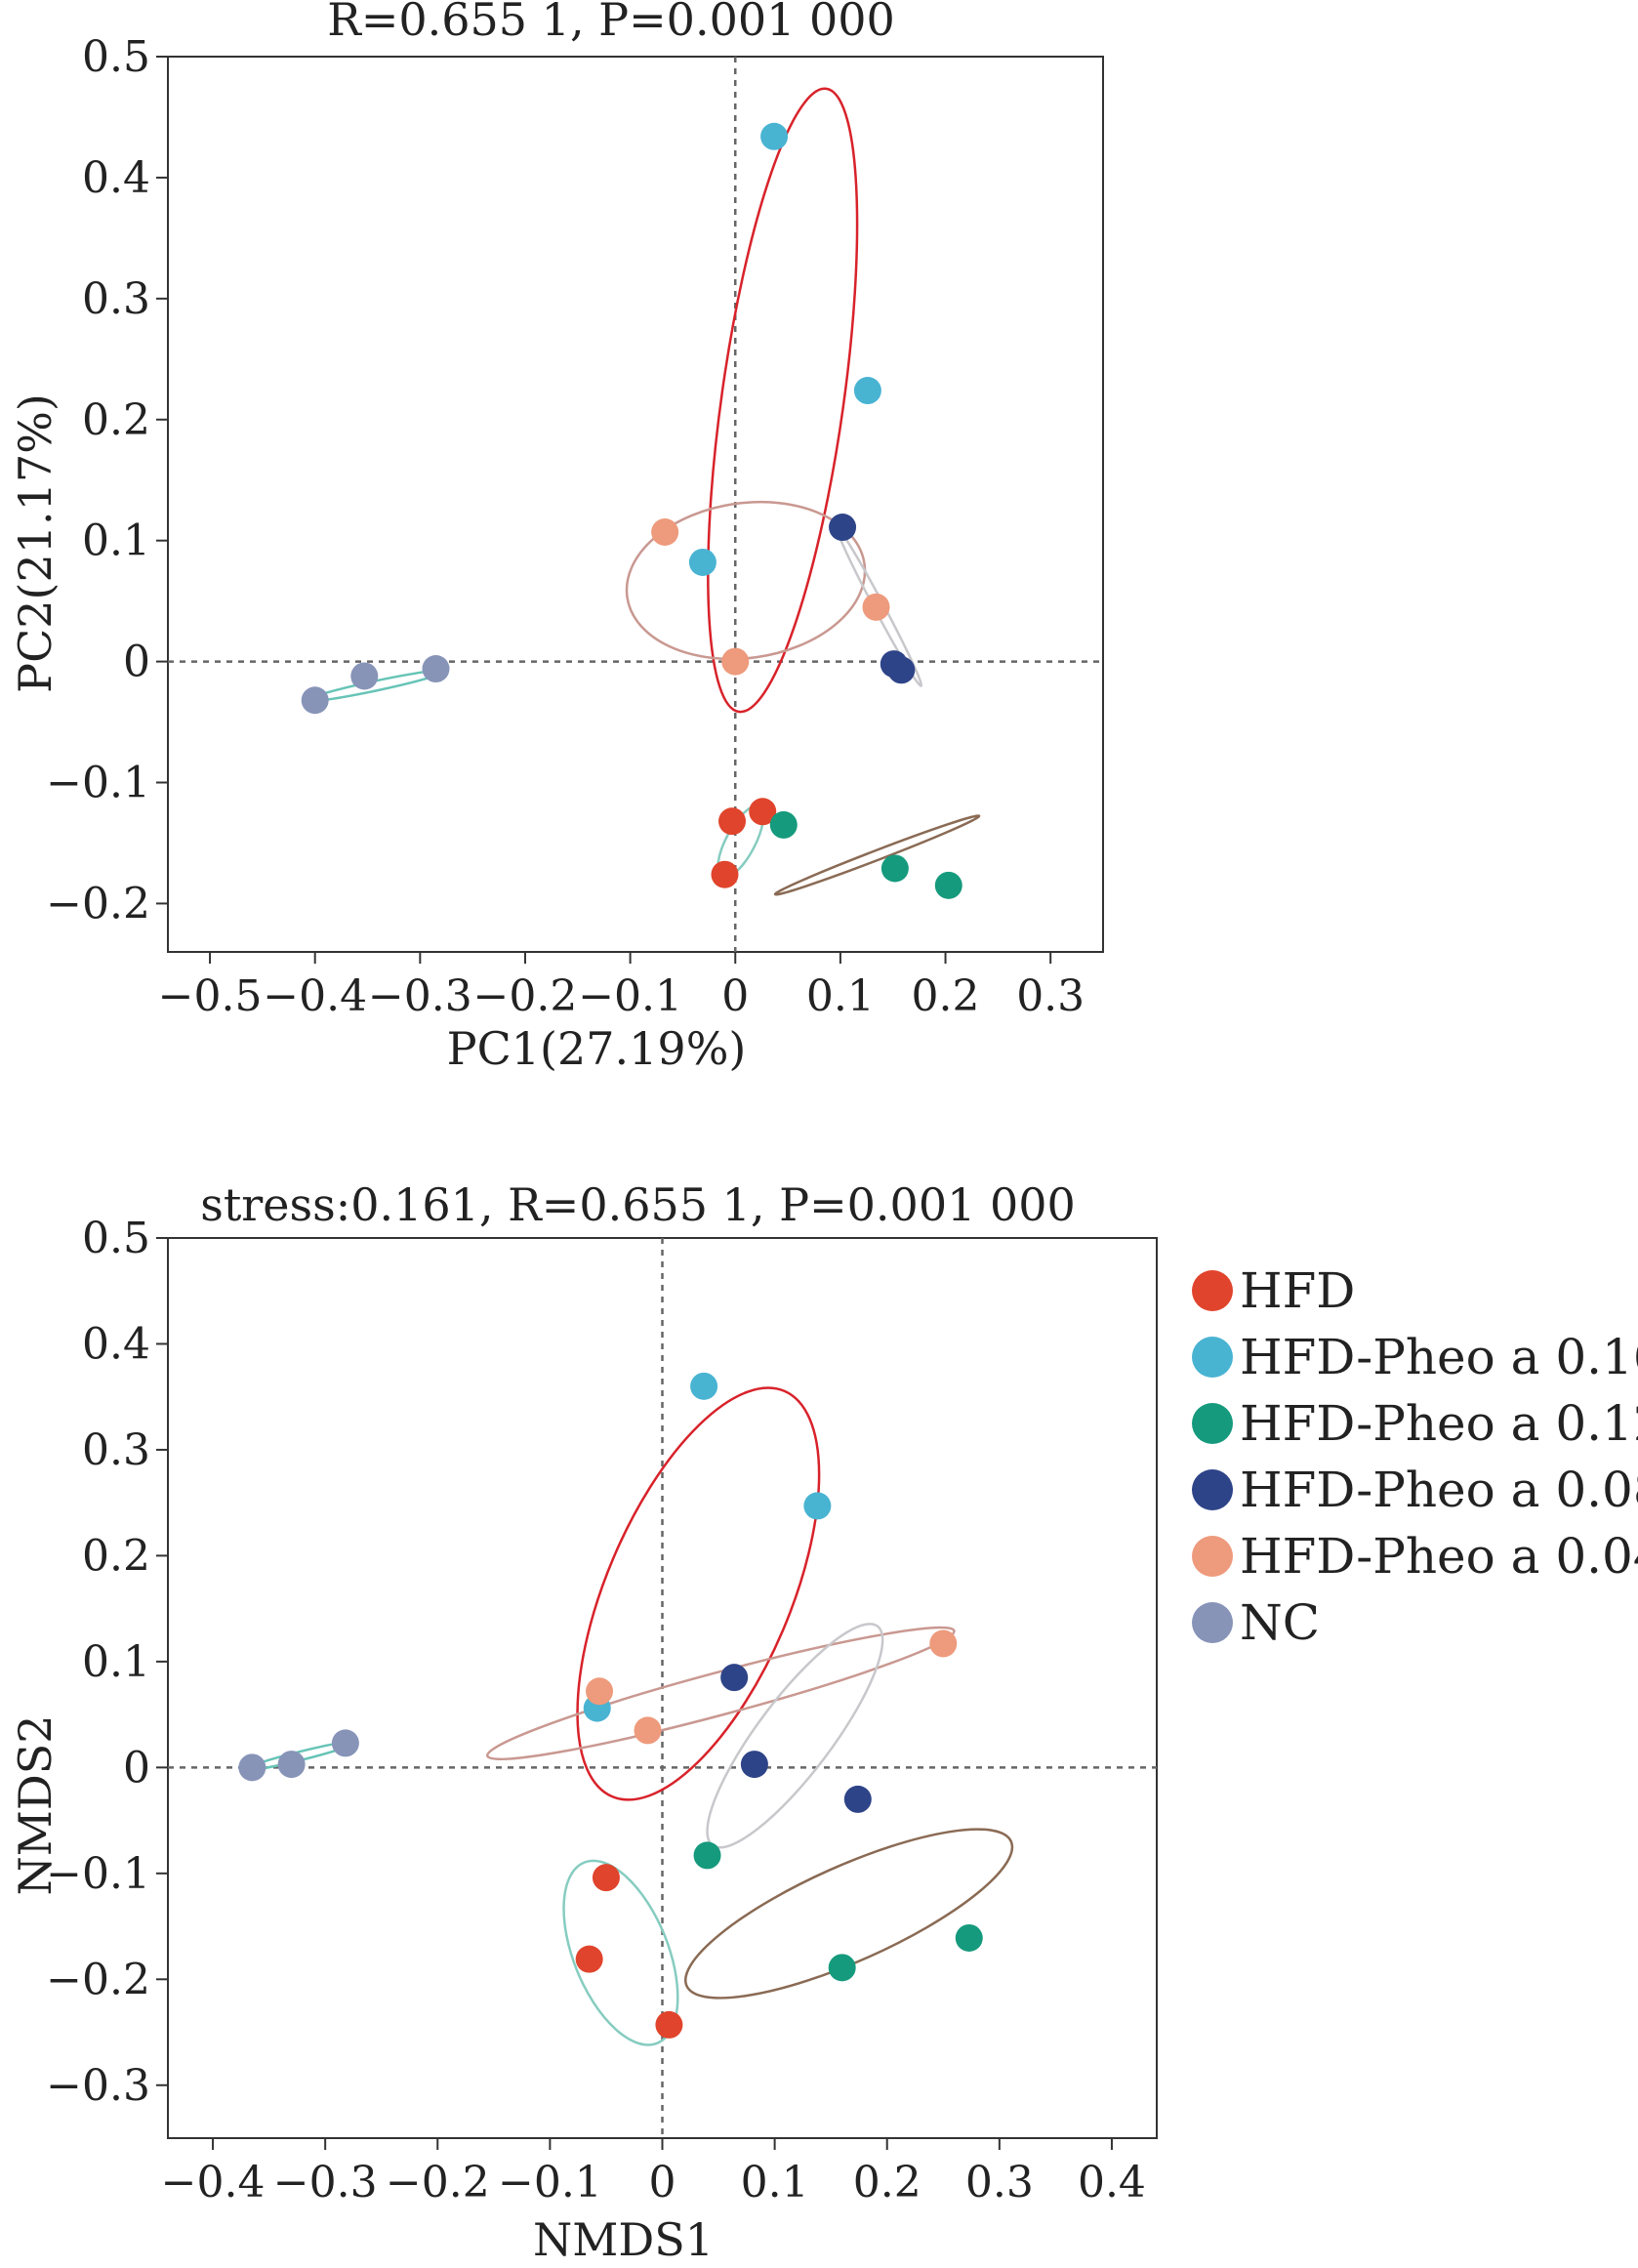 Image resolution: width=1638 pixels, height=2268 pixels. I want to click on legend-label: NC, so click(1280, 1623).